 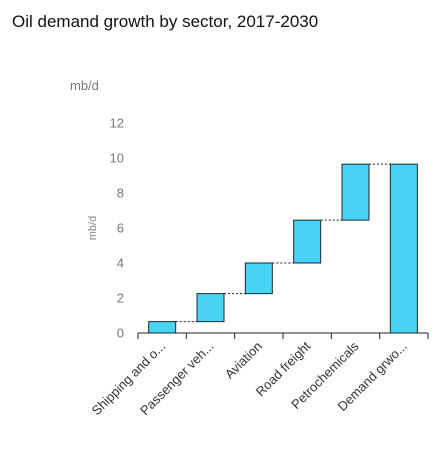 I want to click on axis-layer, so click(x=283, y=335).